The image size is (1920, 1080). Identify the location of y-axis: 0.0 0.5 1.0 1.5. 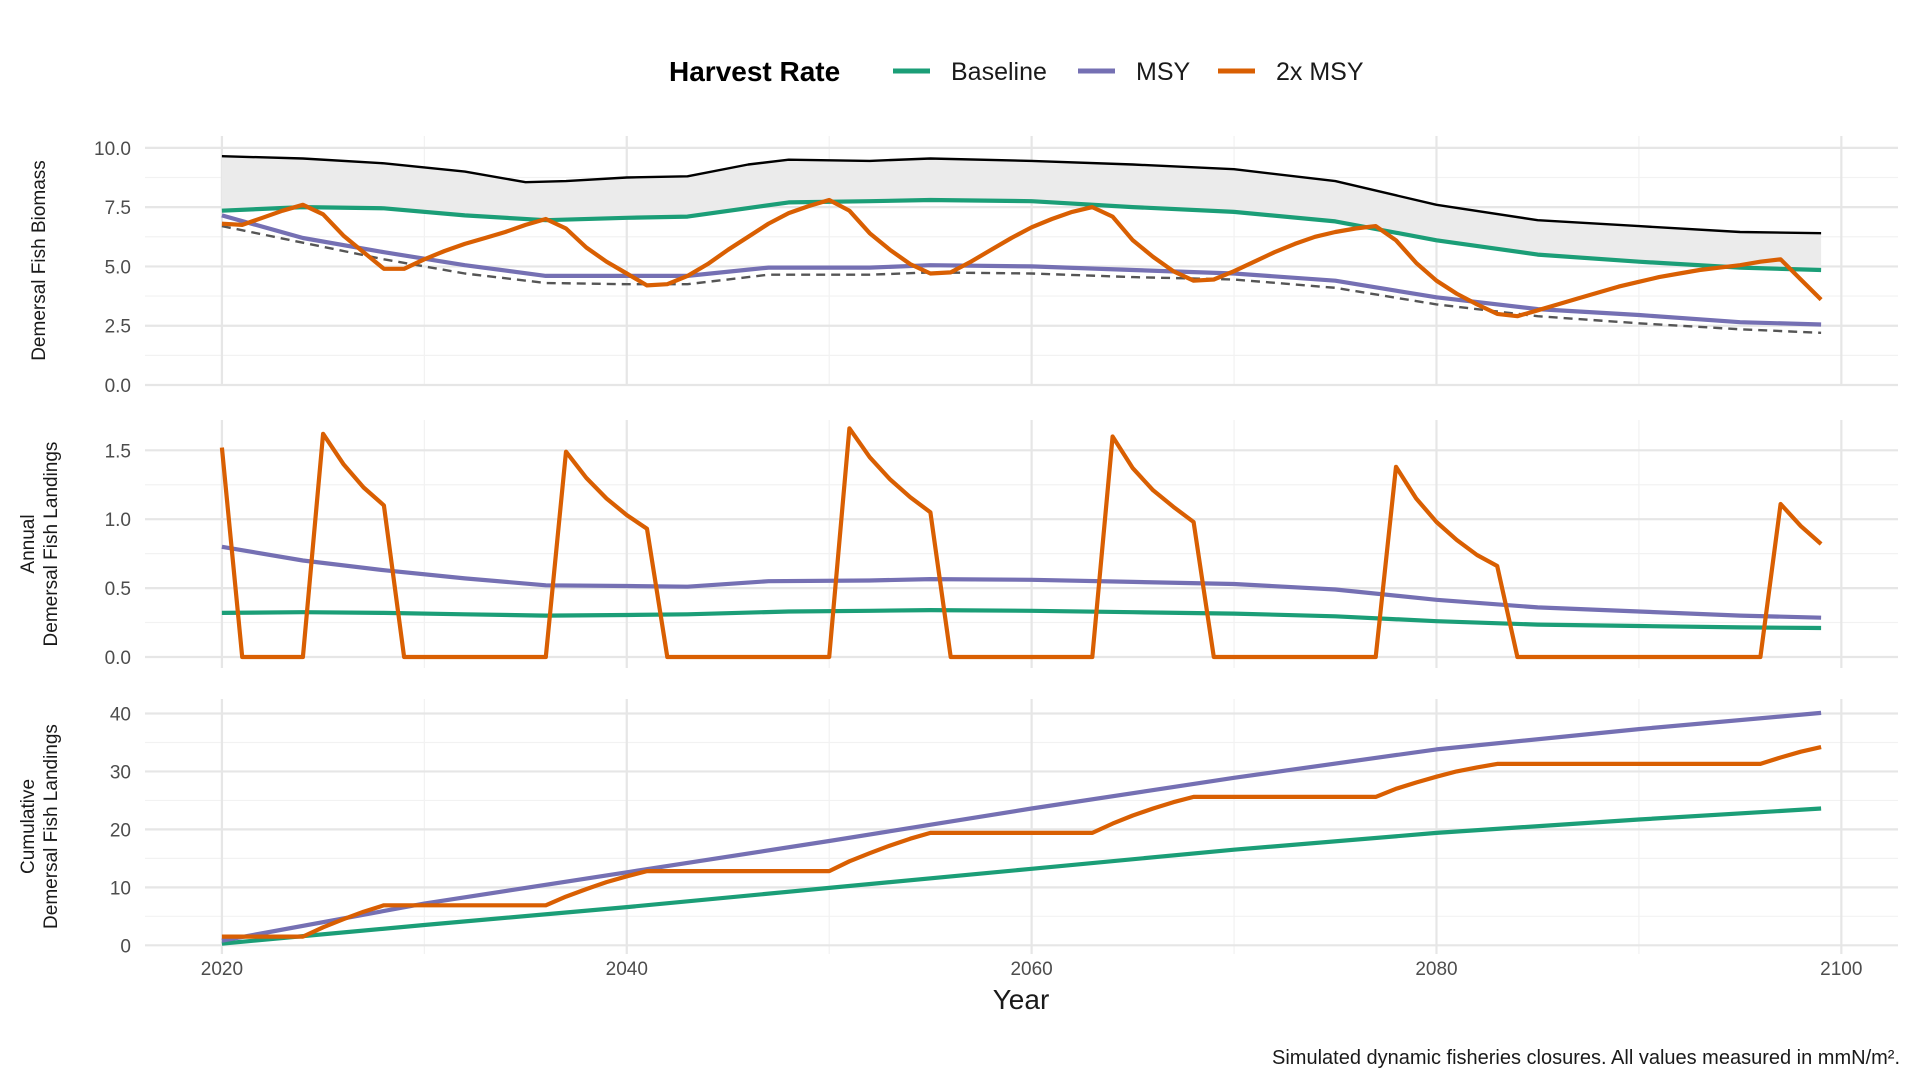
(118, 555).